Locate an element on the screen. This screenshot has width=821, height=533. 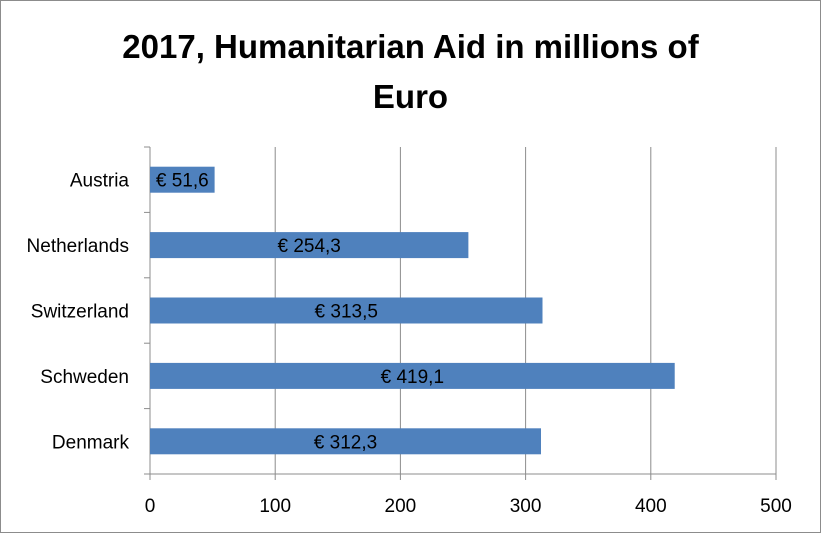
bar-switzerland is located at coordinates (346, 310).